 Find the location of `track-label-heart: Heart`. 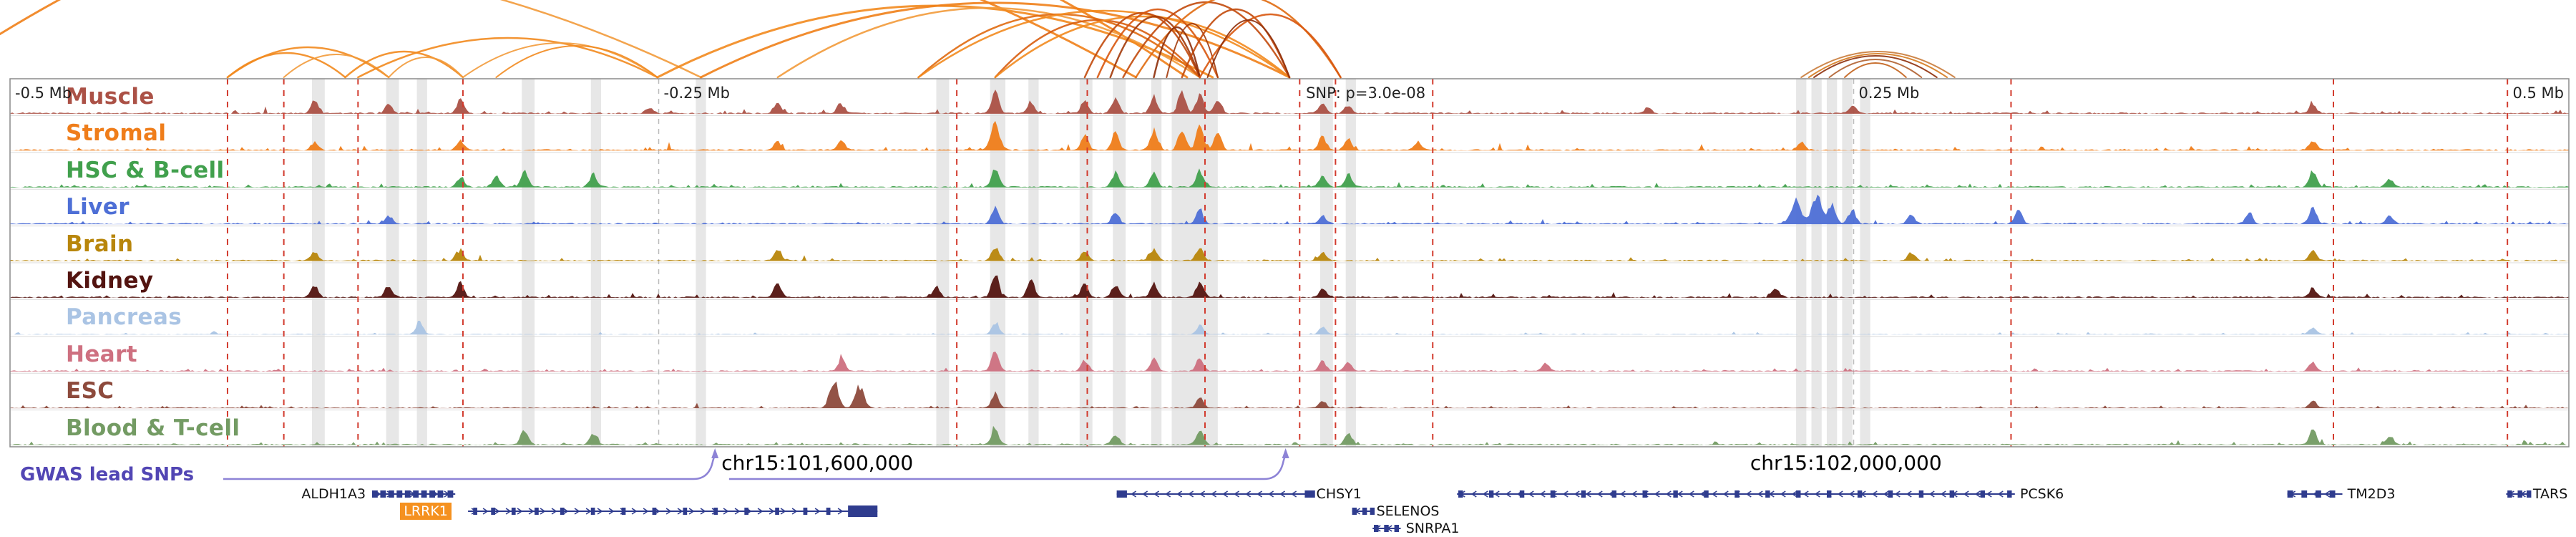

track-label-heart: Heart is located at coordinates (101, 354).